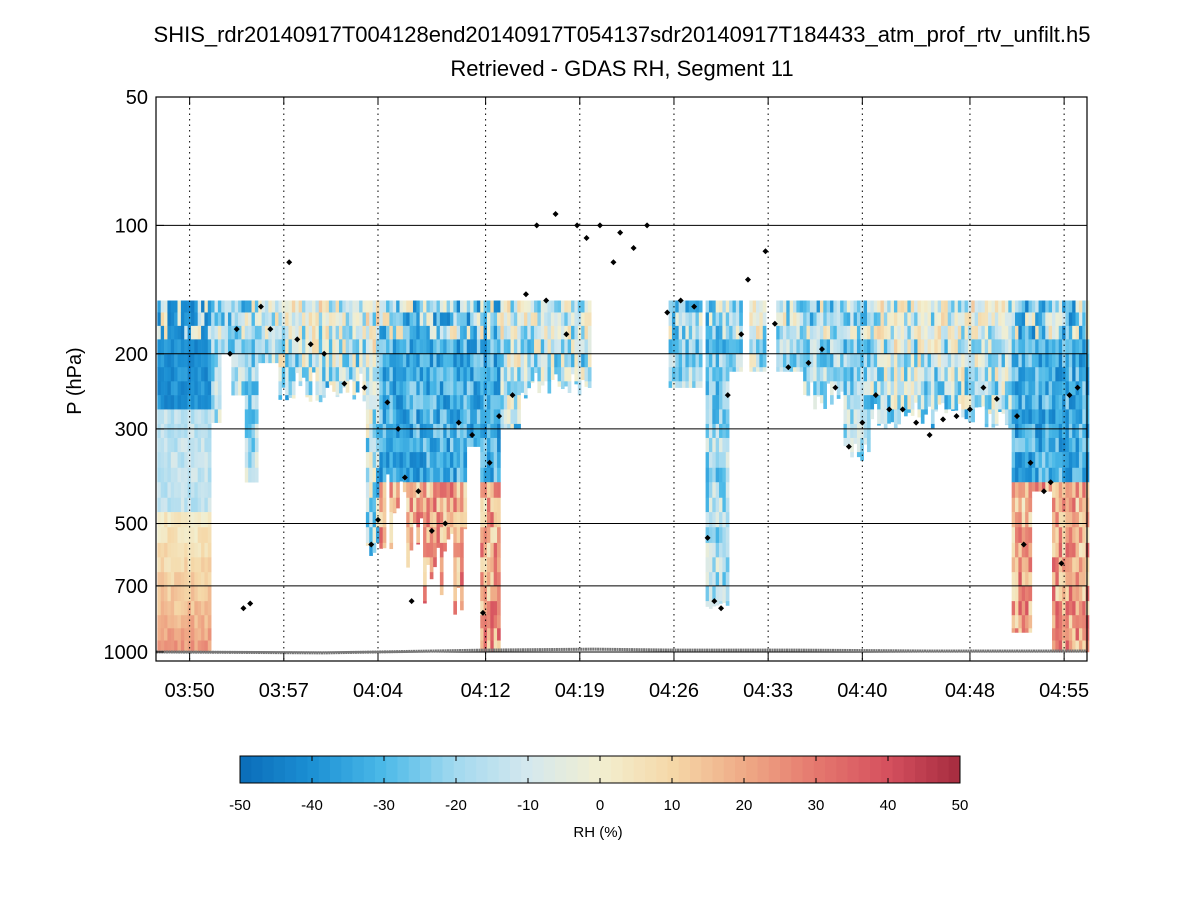  What do you see at coordinates (504, 769) in the screenshot?
I see `colorbar-cell` at bounding box center [504, 769].